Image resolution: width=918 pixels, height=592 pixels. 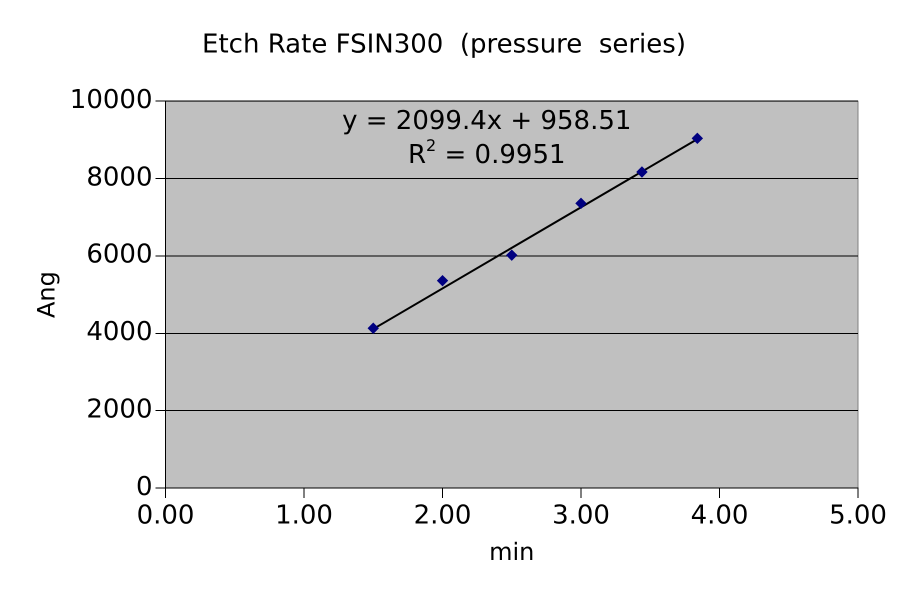 I want to click on annotation: y = 2099.4x + 958.51, so click(x=487, y=121).